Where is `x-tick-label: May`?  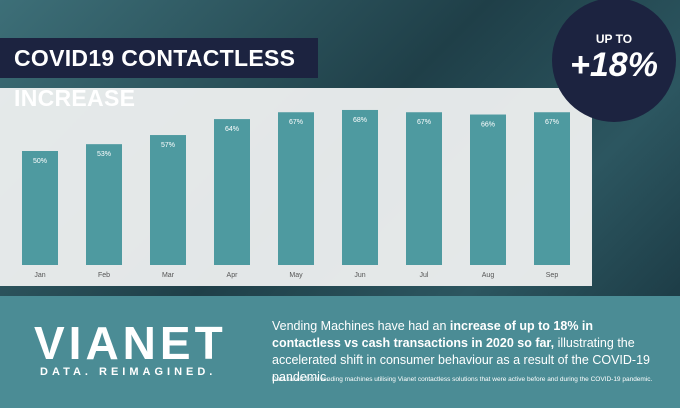
x-tick-label: May is located at coordinates (296, 275).